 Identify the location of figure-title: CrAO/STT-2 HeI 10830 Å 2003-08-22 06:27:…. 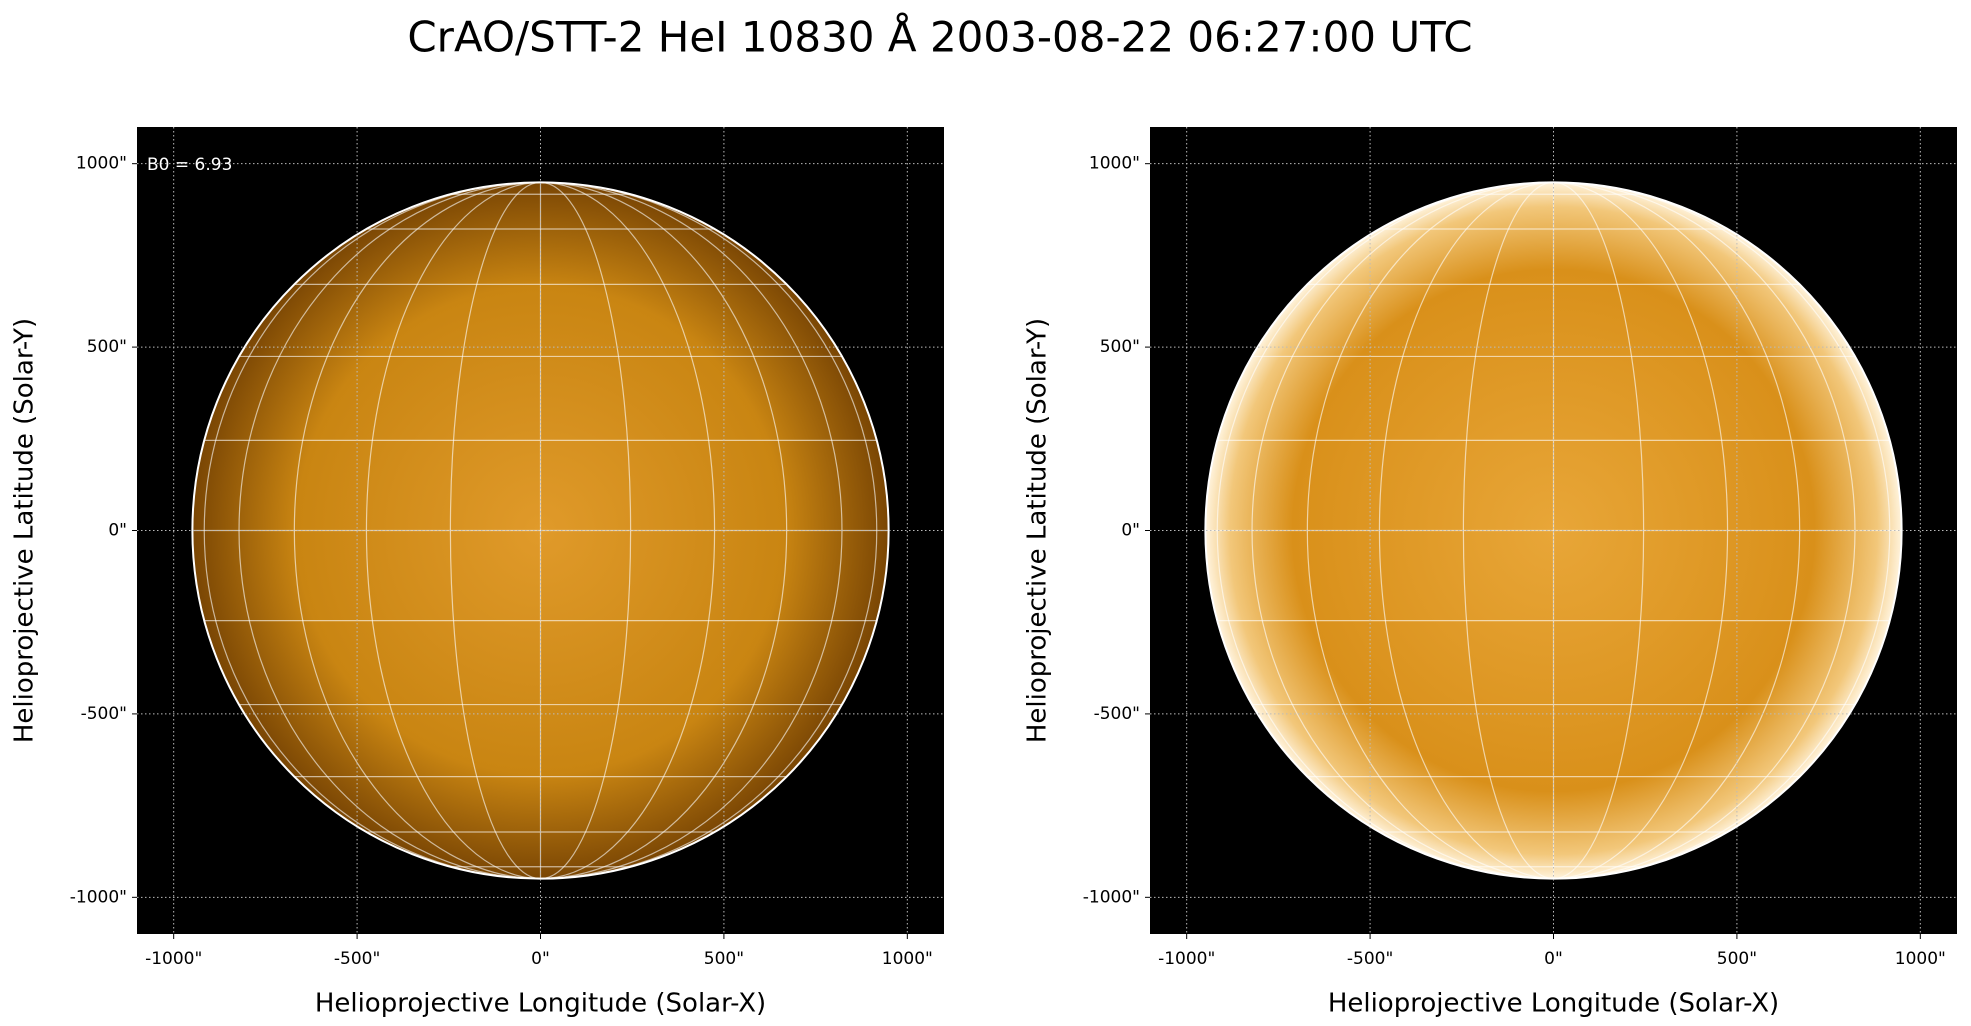
(939, 37).